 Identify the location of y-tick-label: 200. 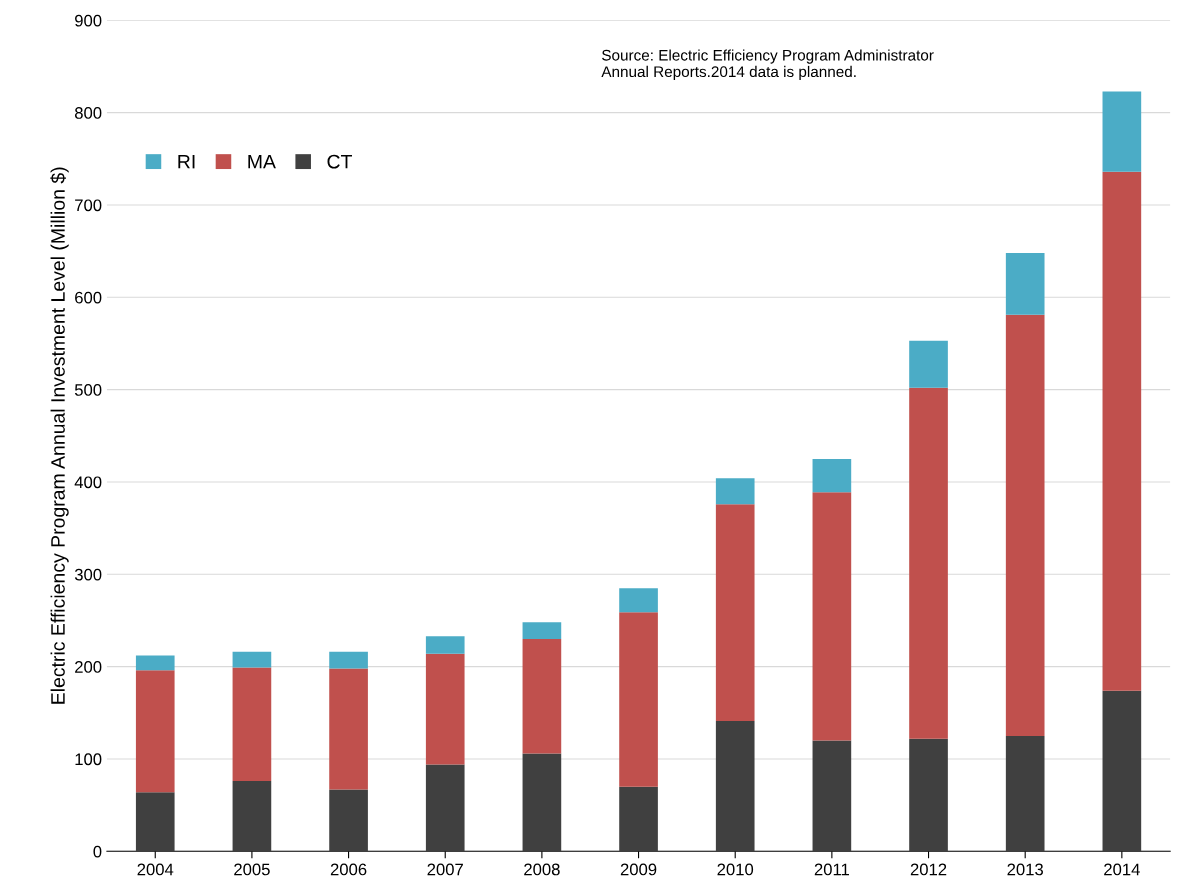
(88, 667).